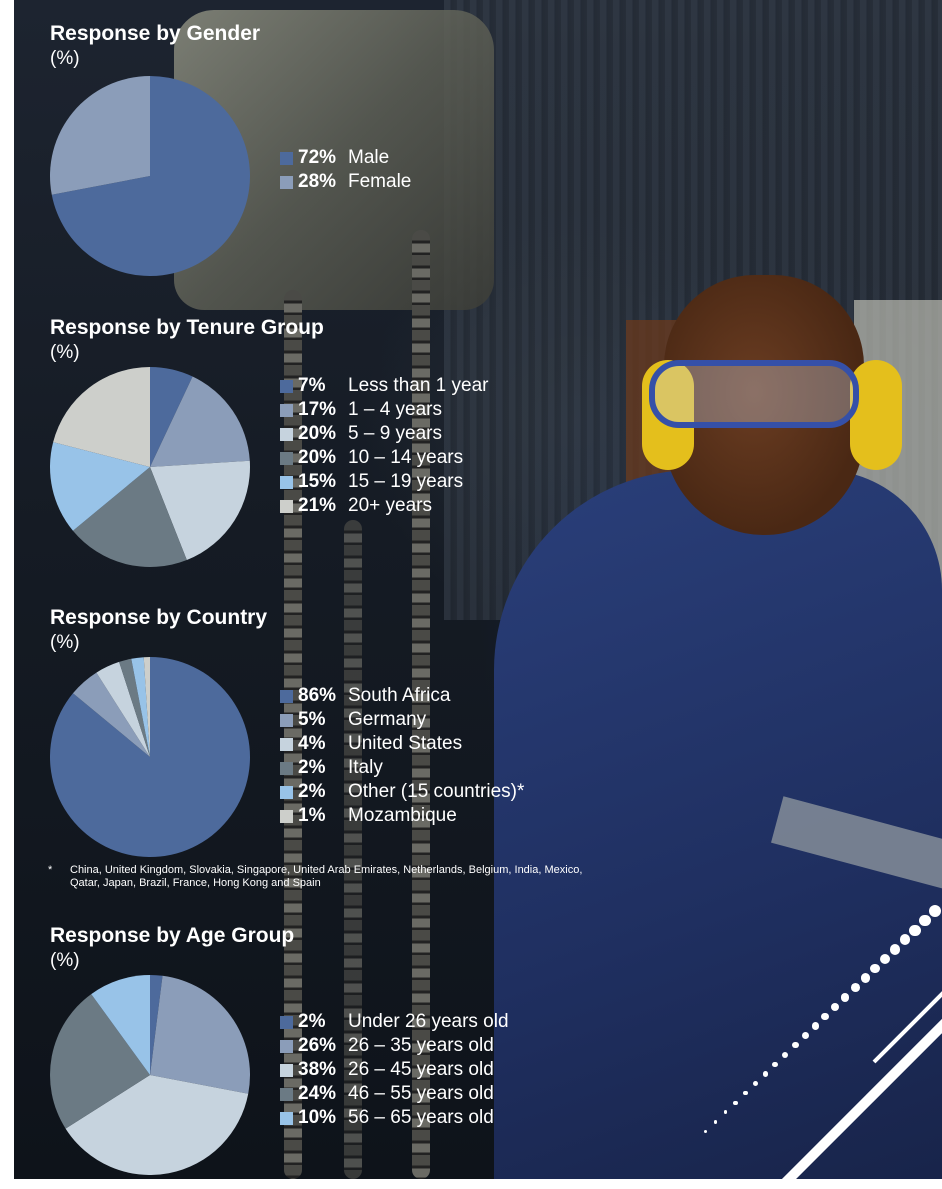 This screenshot has height=1189, width=942. What do you see at coordinates (369, 157) in the screenshot?
I see `legend-label: Male` at bounding box center [369, 157].